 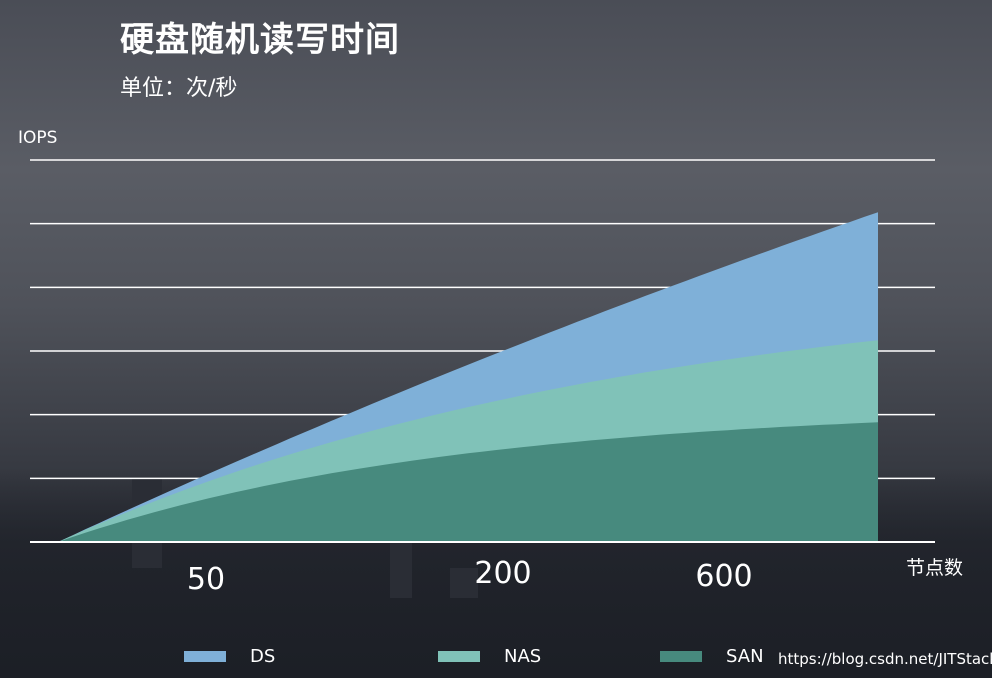 I want to click on legend-item-nas: NAS, so click(x=489, y=656).